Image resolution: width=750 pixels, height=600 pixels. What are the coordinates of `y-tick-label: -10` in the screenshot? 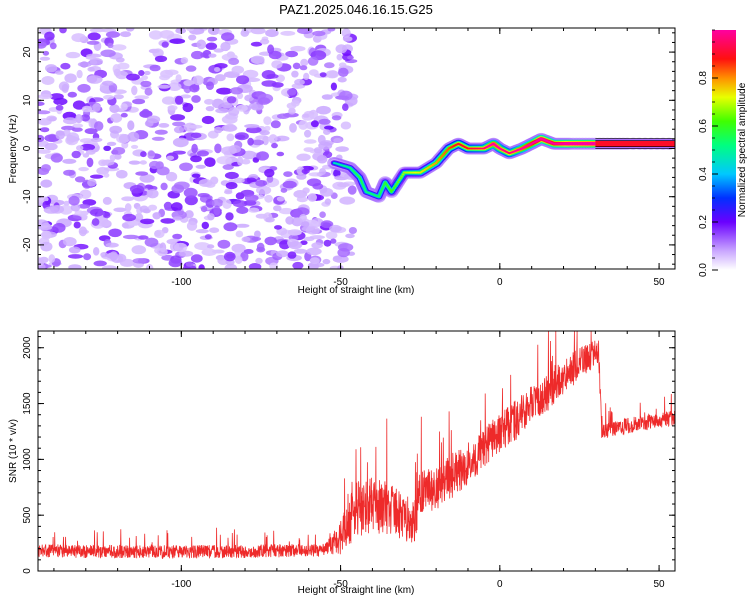 It's located at (27, 196).